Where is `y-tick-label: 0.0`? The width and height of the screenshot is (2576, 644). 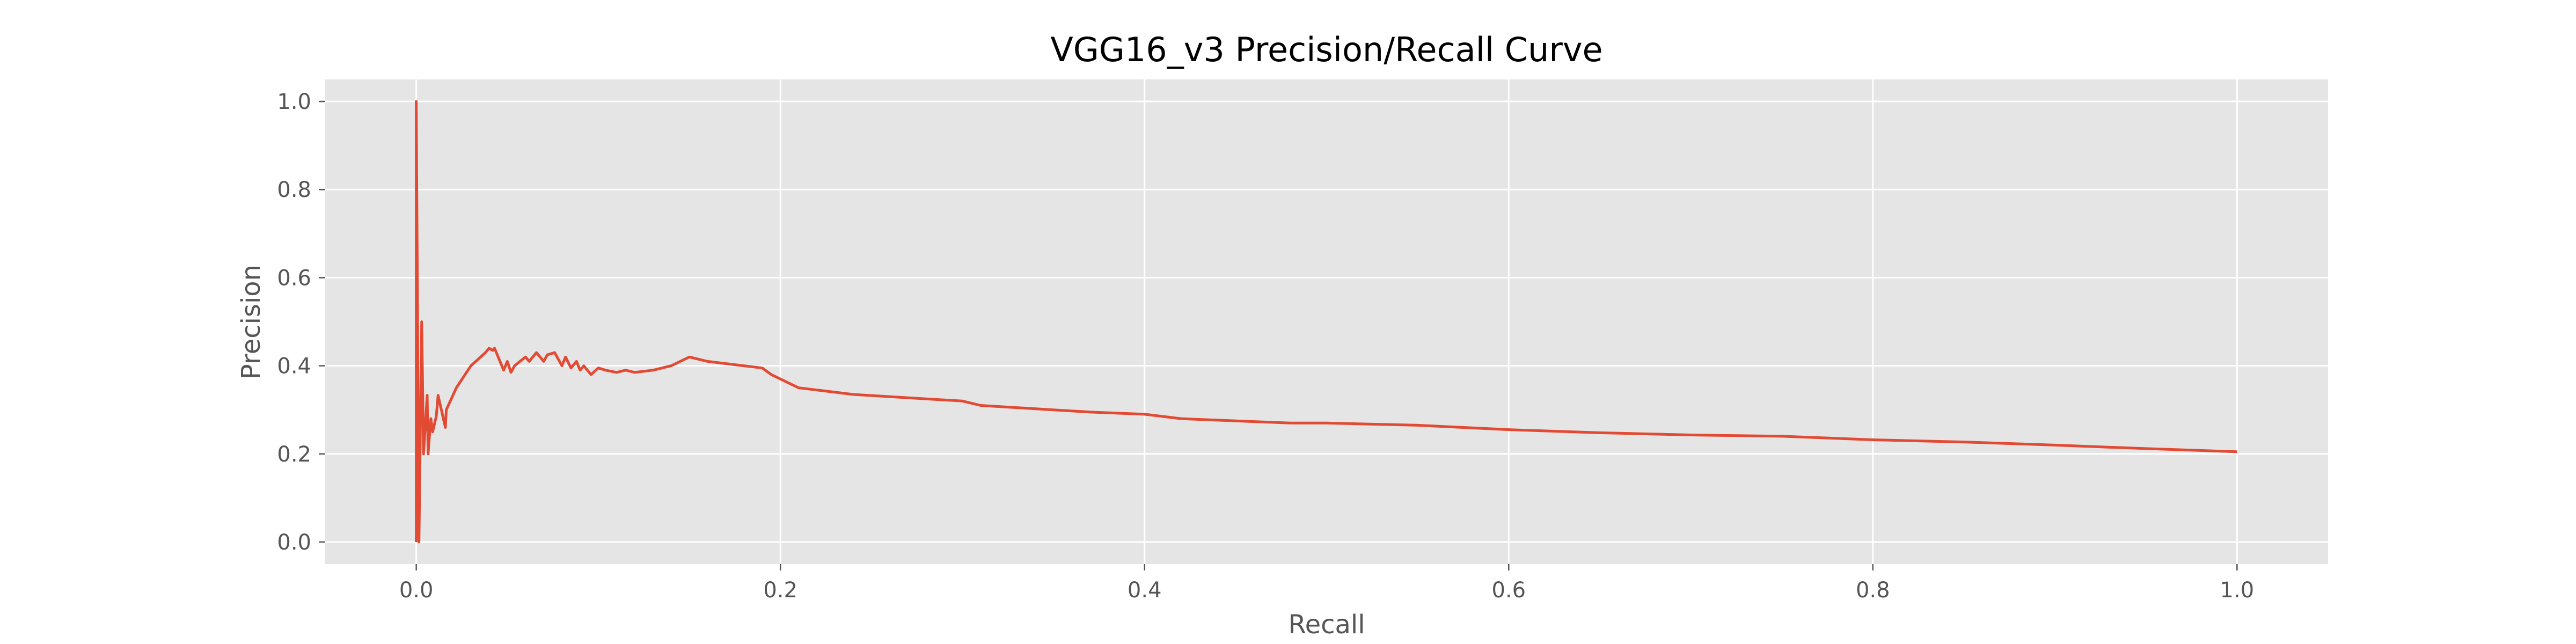
y-tick-label: 0.0 is located at coordinates (294, 542).